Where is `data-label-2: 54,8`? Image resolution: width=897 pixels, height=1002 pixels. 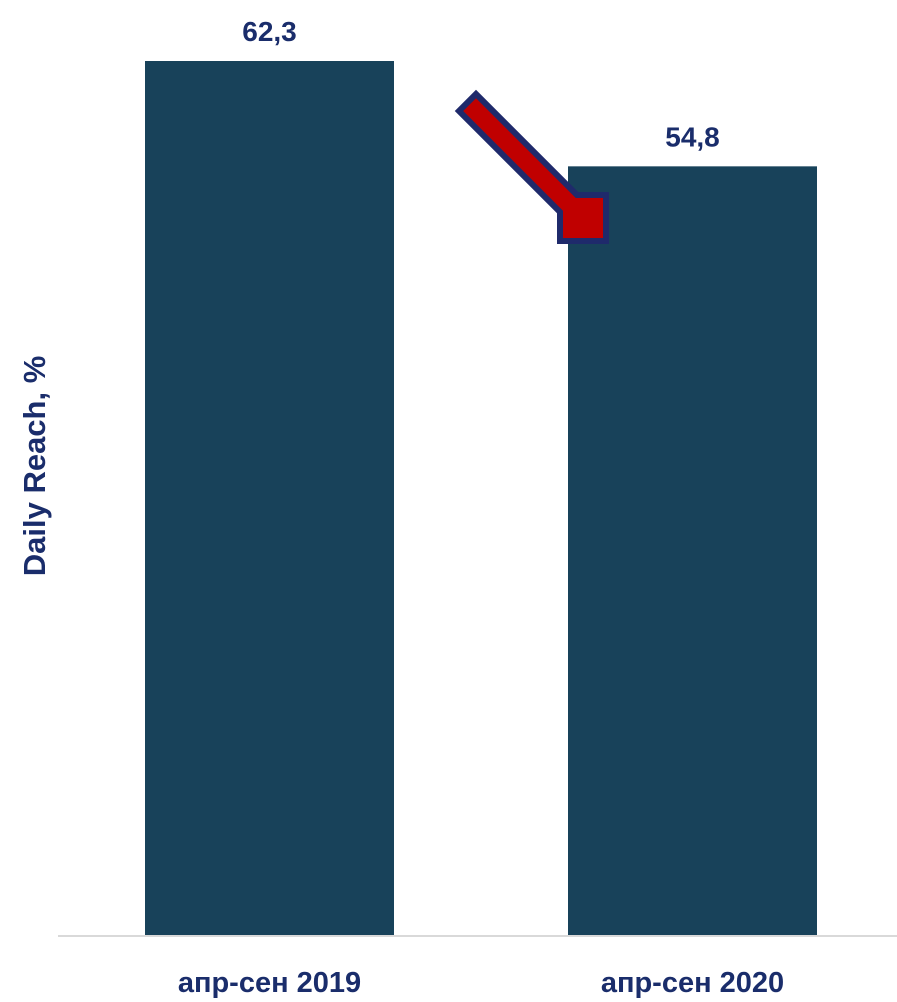 data-label-2: 54,8 is located at coordinates (692, 136).